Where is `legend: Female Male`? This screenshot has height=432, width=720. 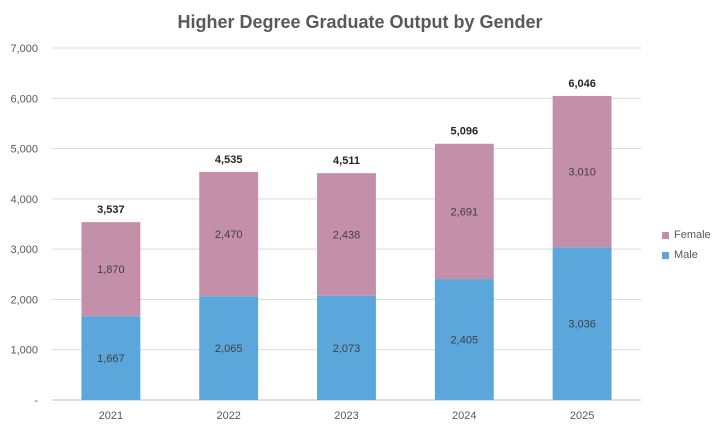 legend: Female Male is located at coordinates (686, 245).